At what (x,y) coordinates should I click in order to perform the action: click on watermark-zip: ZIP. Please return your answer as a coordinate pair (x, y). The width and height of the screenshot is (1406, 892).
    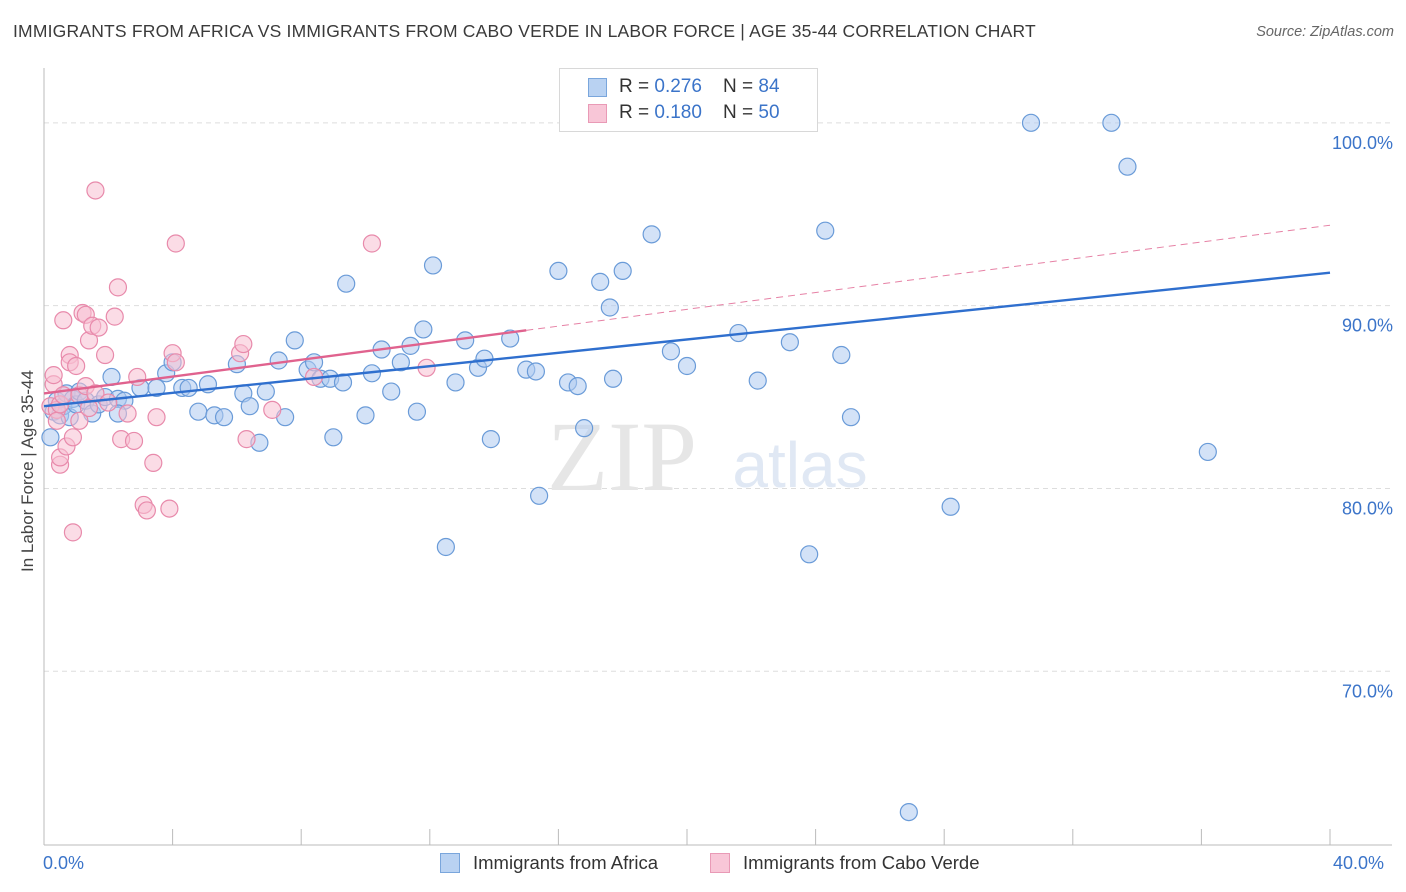
    Looking at the image, I should click on (622, 456).